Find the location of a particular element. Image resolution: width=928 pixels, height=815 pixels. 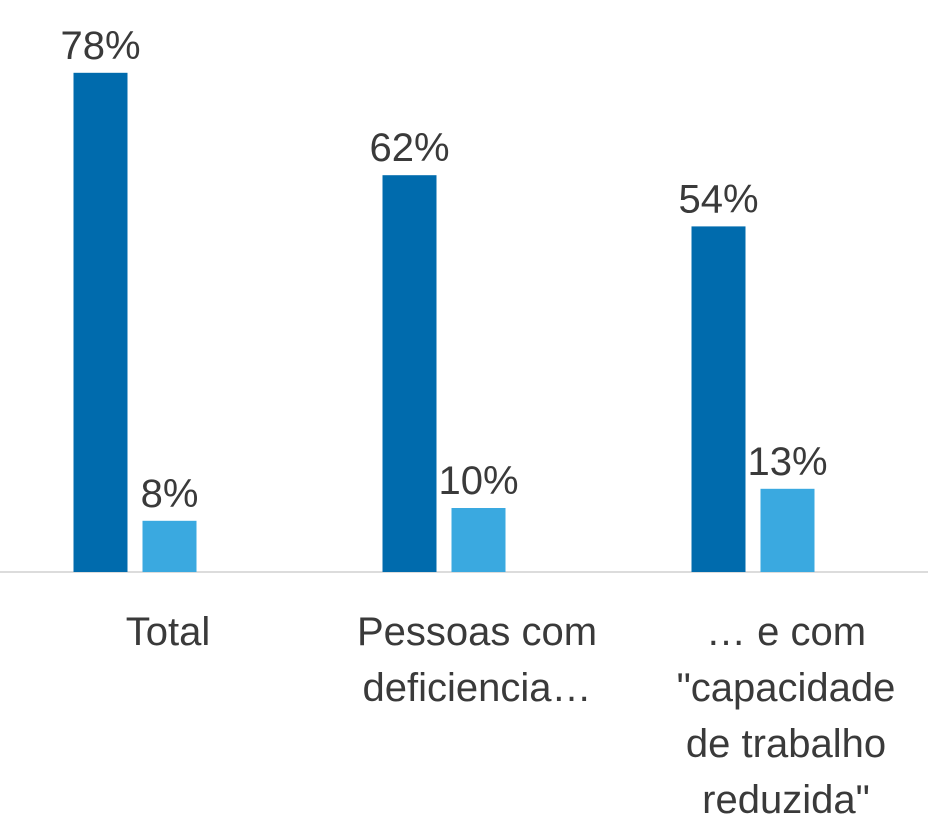

value-label: 8% is located at coordinates (170, 494).